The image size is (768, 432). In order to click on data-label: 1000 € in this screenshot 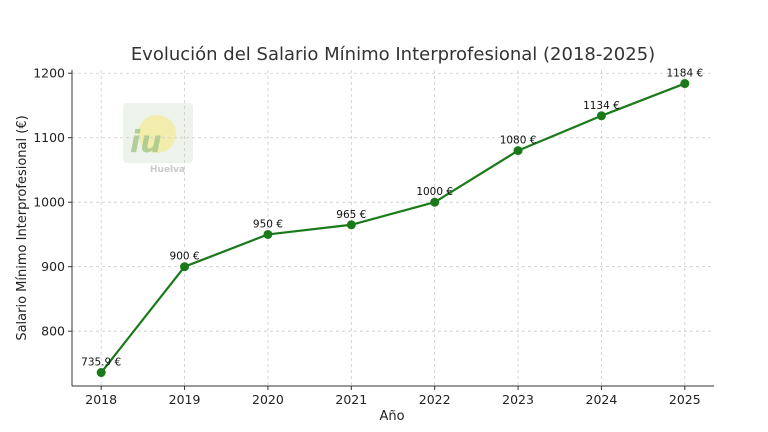, I will do `click(434, 192)`.